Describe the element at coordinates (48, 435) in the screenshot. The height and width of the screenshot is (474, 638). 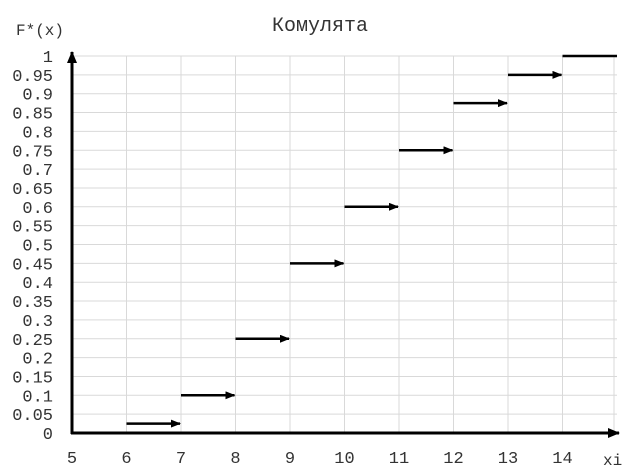
I see `y-tick-label: 0` at that location.